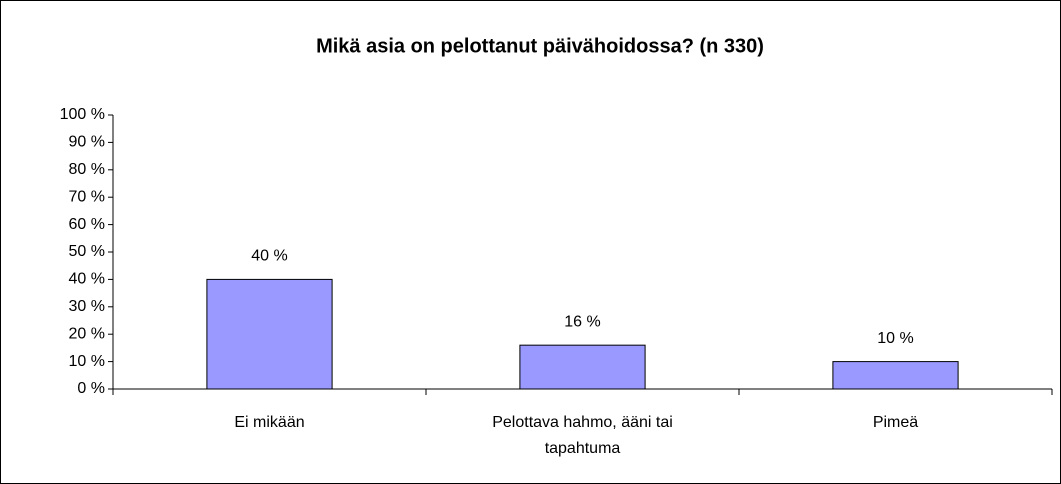 The width and height of the screenshot is (1061, 484). I want to click on y-tick-label: 0 %, so click(91, 388).